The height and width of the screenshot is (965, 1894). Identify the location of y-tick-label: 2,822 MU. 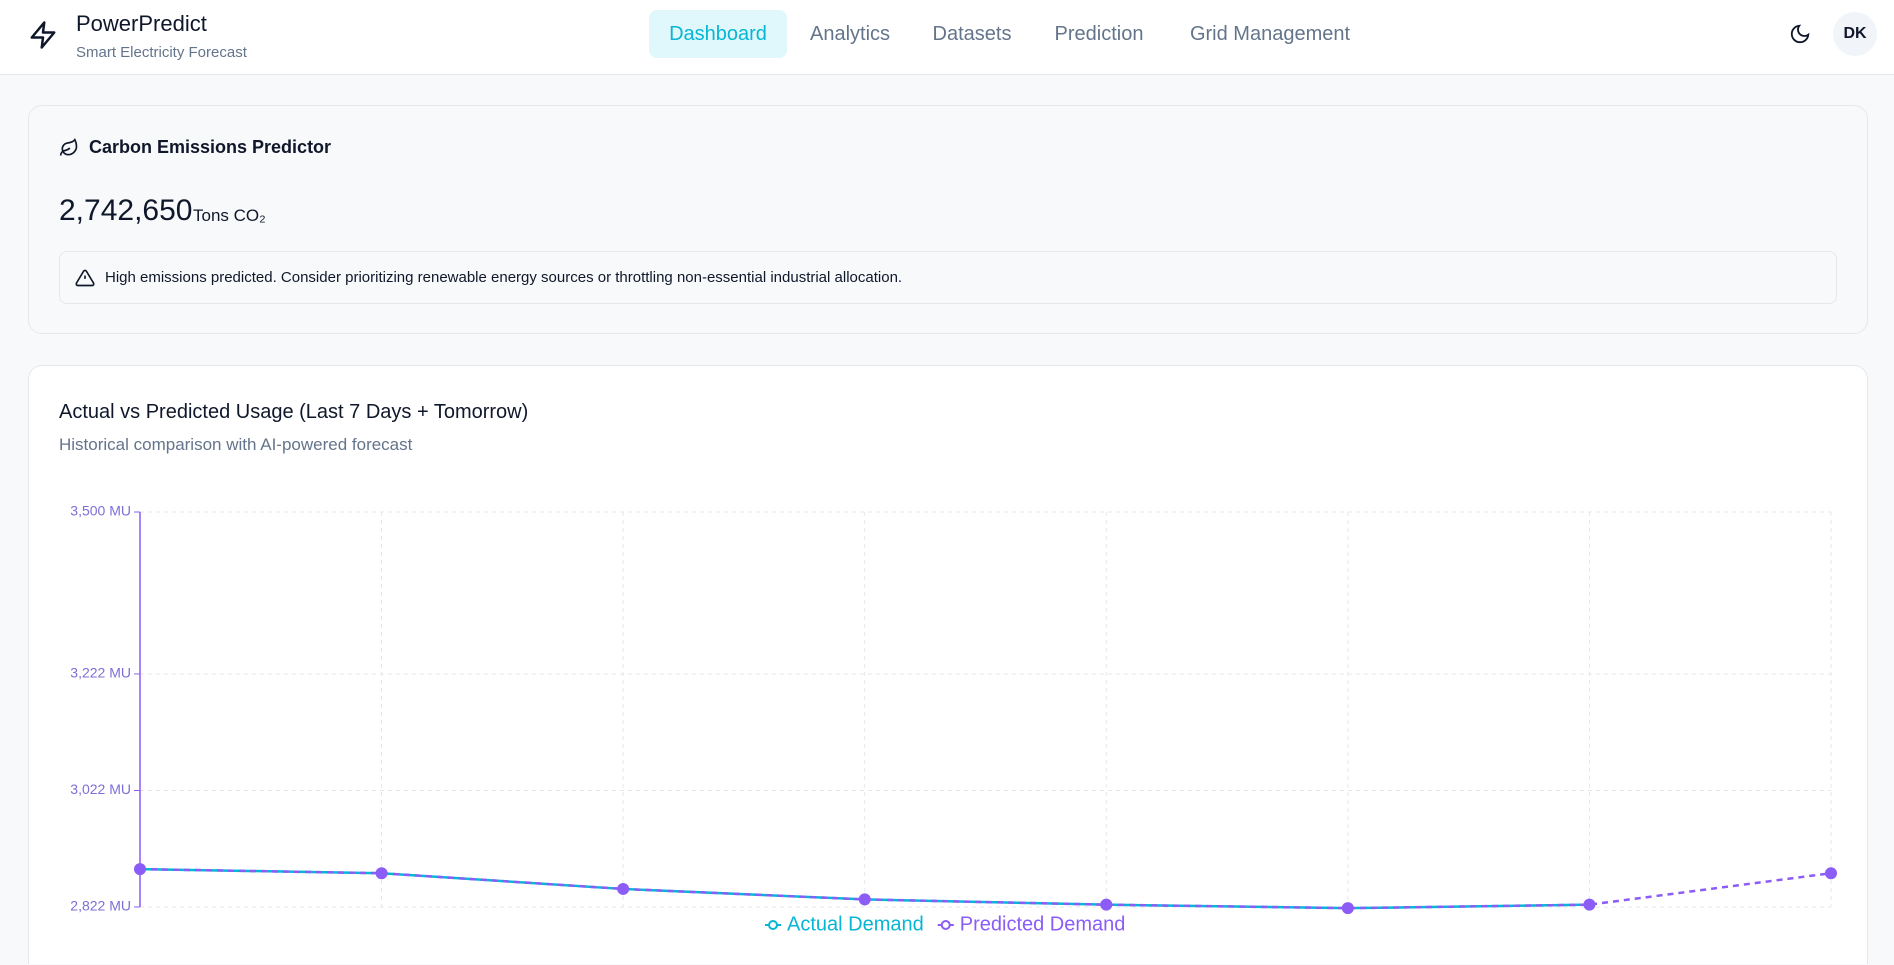
(100, 906).